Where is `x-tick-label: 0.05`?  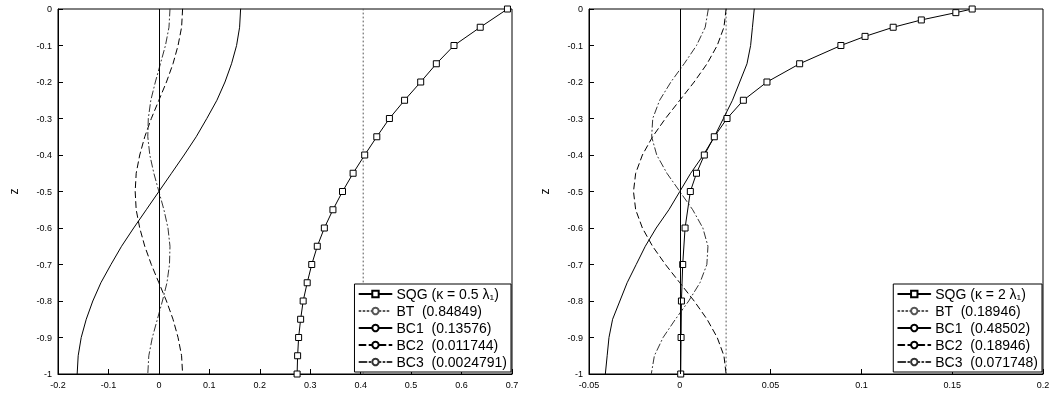
x-tick-label: 0.05 is located at coordinates (770, 384).